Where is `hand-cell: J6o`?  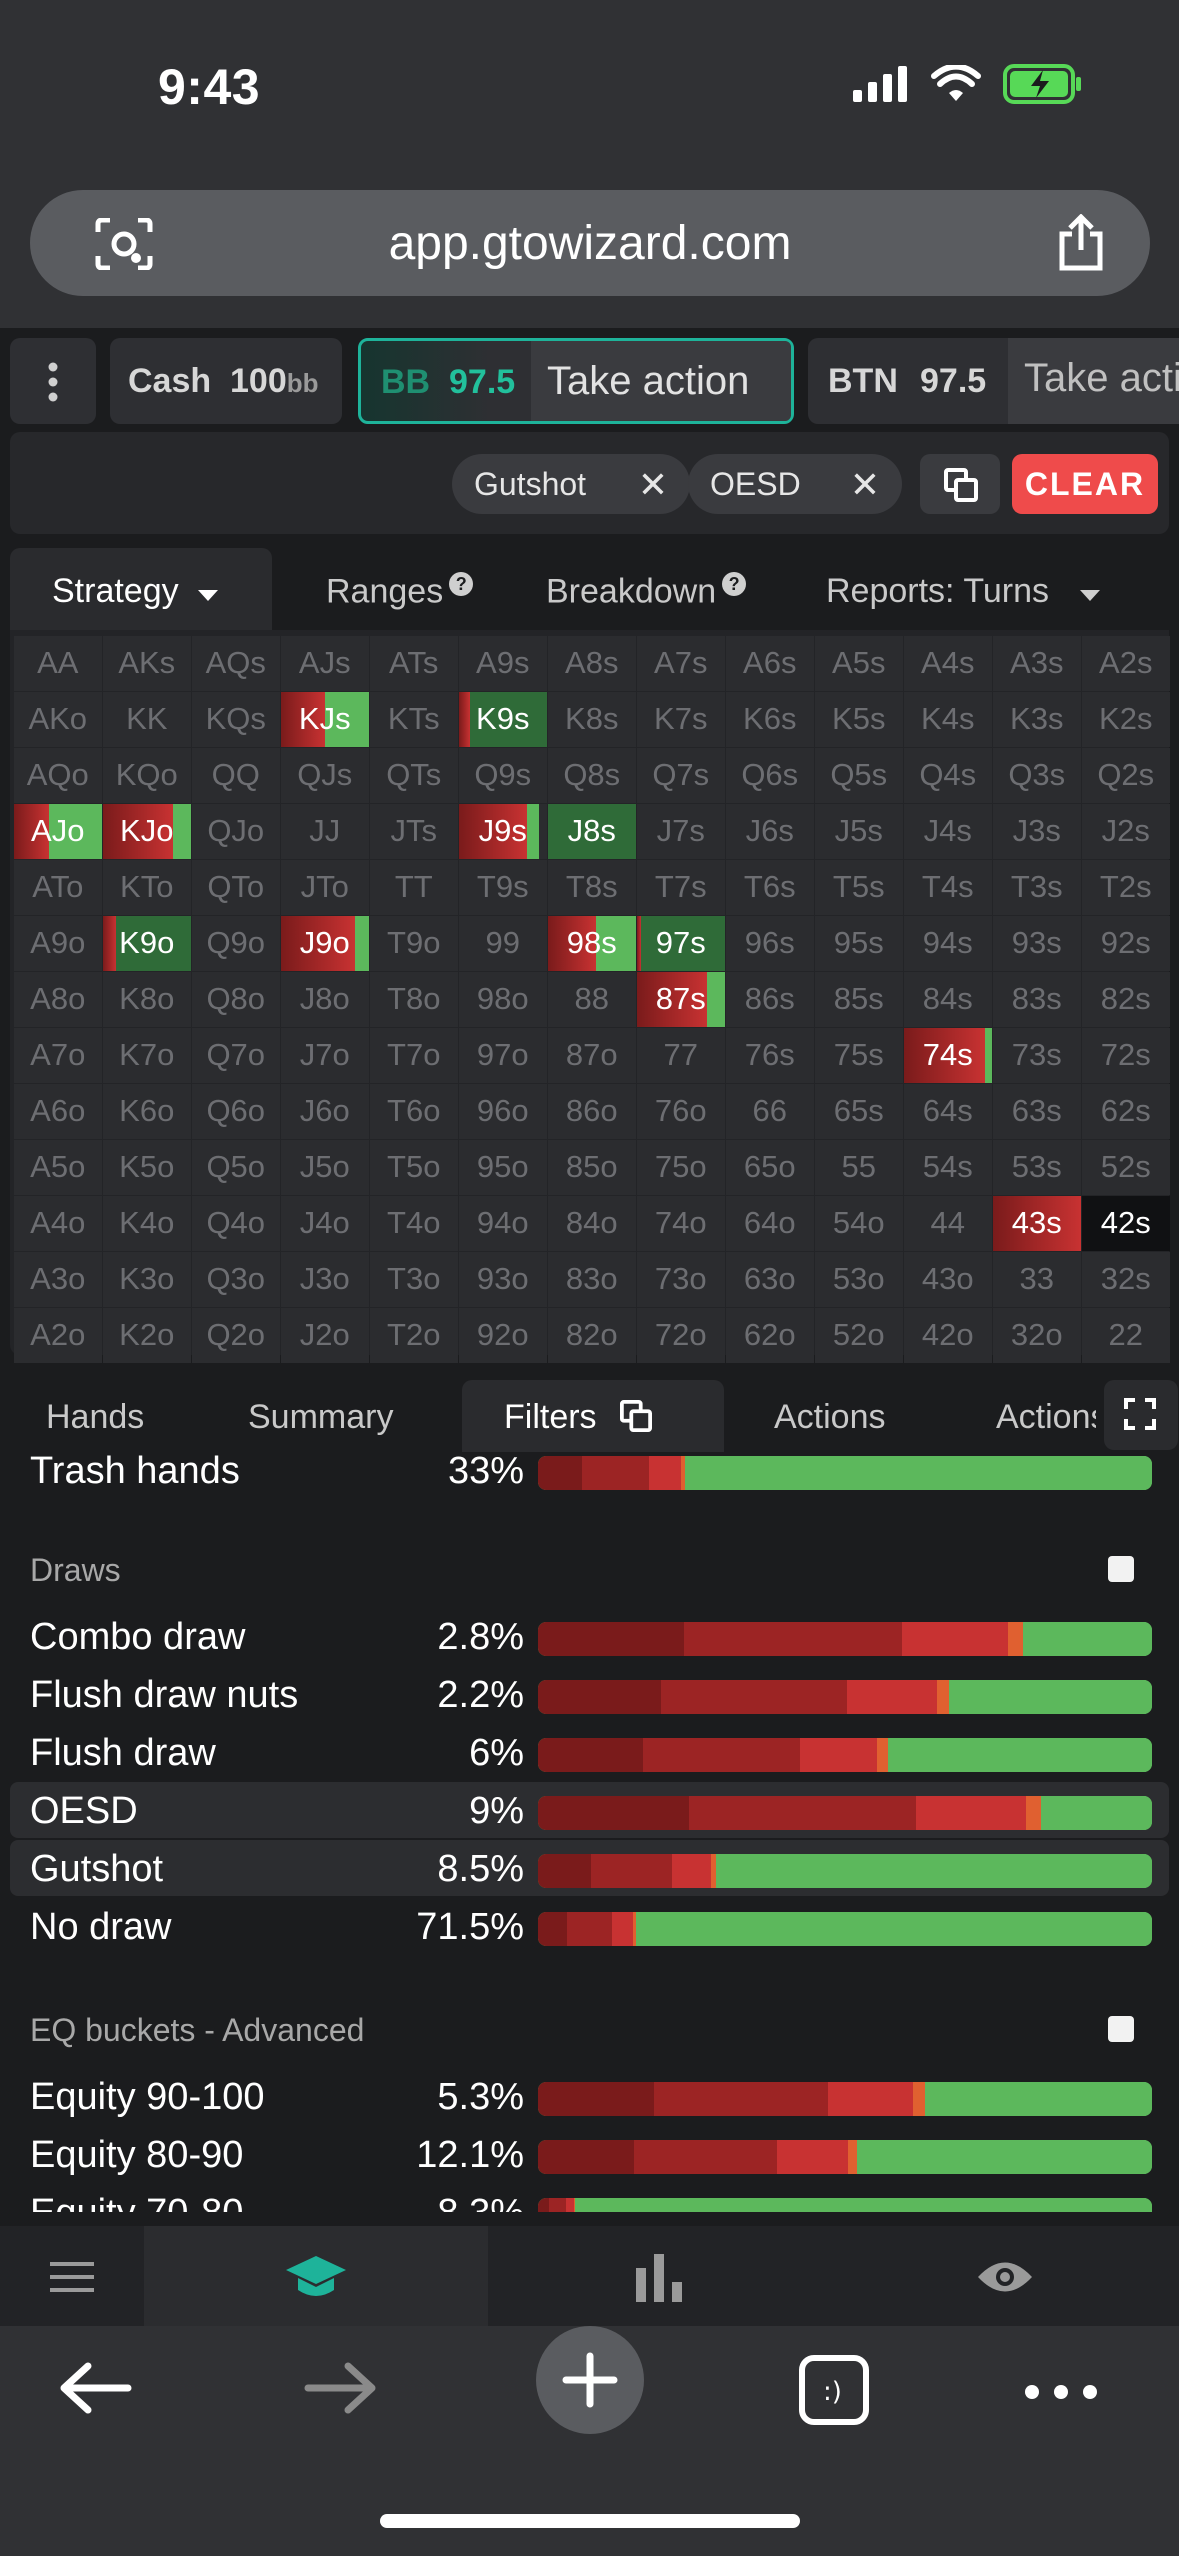
hand-cell: J6o is located at coordinates (325, 1111).